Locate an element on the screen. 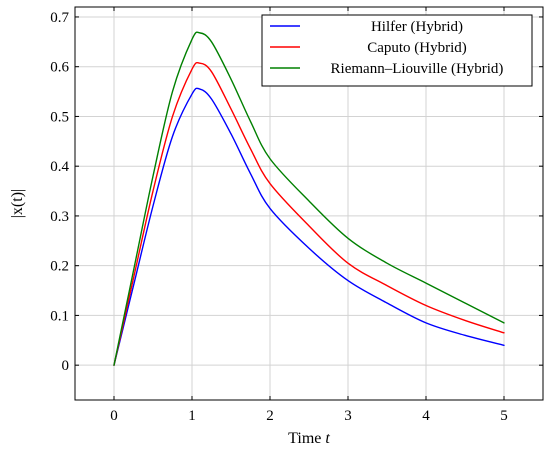  x-tick-label: 4 is located at coordinates (426, 416).